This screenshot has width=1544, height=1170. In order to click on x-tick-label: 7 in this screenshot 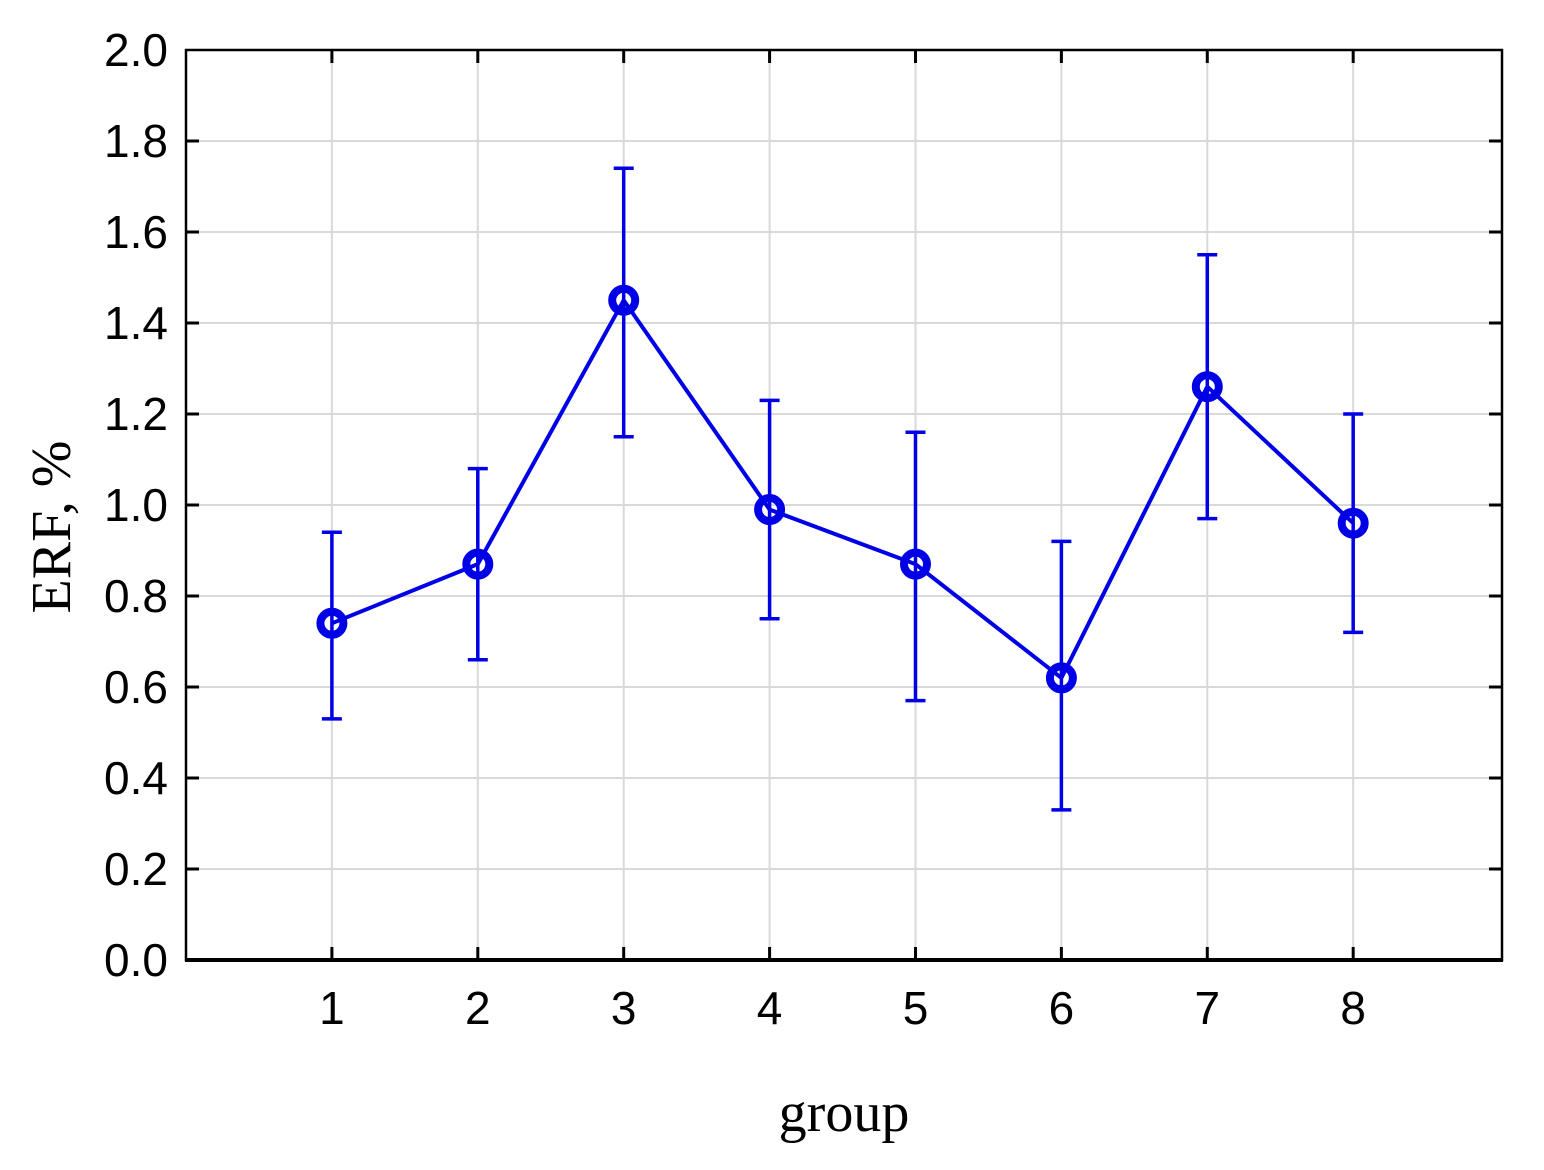, I will do `click(1207, 1008)`.